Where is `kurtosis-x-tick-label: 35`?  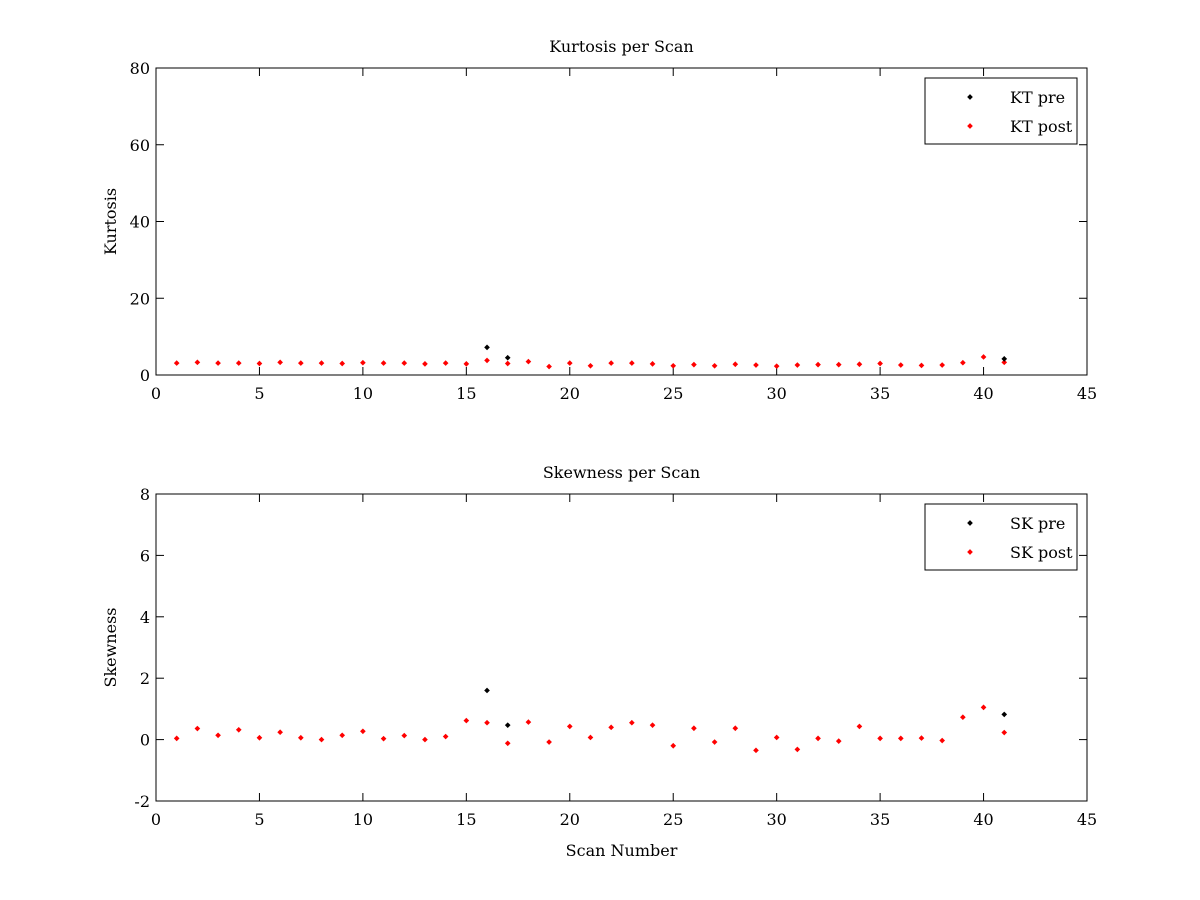
kurtosis-x-tick-label: 35 is located at coordinates (880, 393).